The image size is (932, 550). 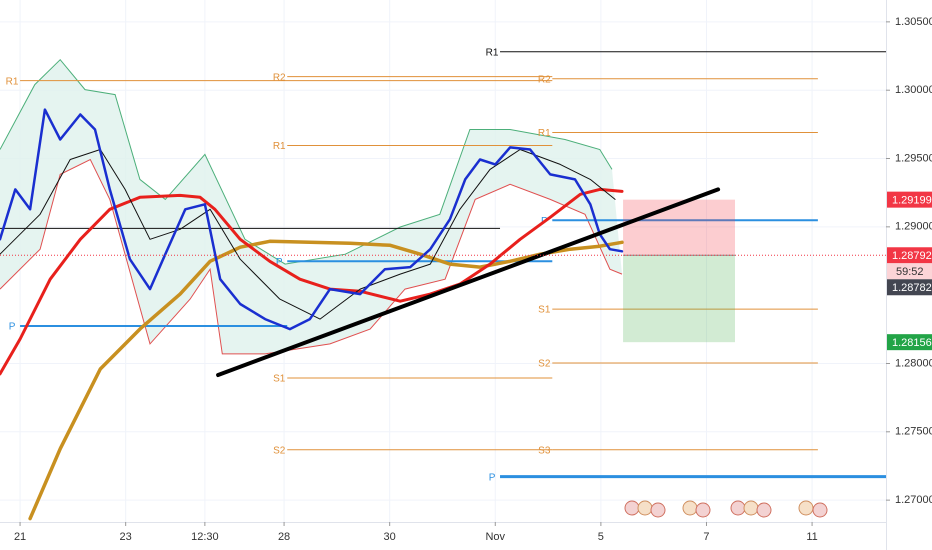 What do you see at coordinates (706, 537) in the screenshot?
I see `x-tick-label: 7` at bounding box center [706, 537].